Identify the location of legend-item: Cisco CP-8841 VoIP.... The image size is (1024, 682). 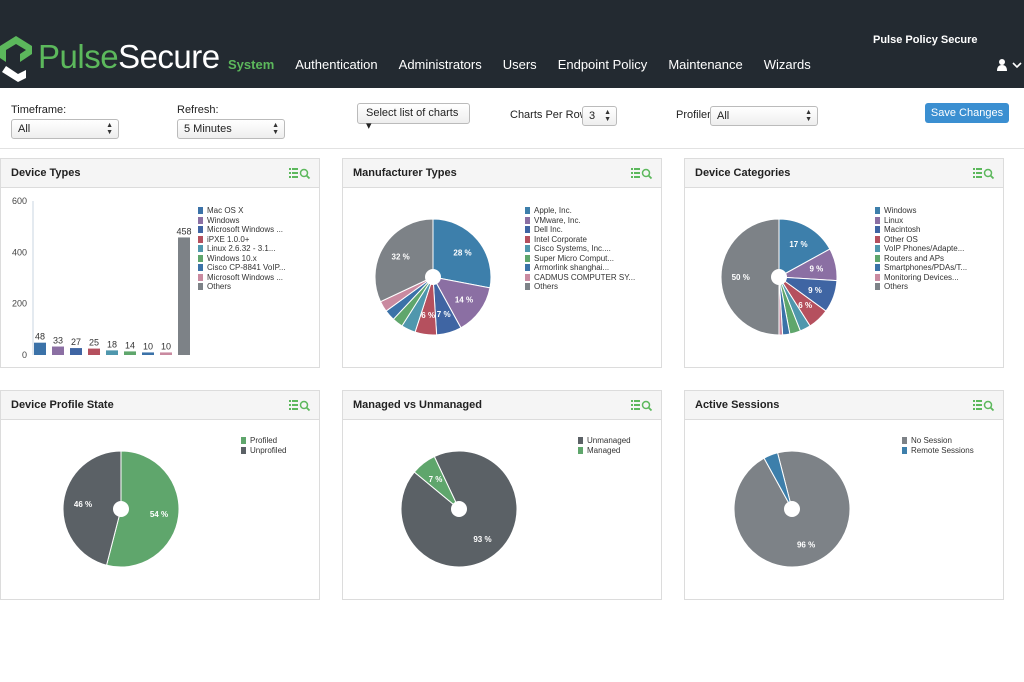
(242, 268).